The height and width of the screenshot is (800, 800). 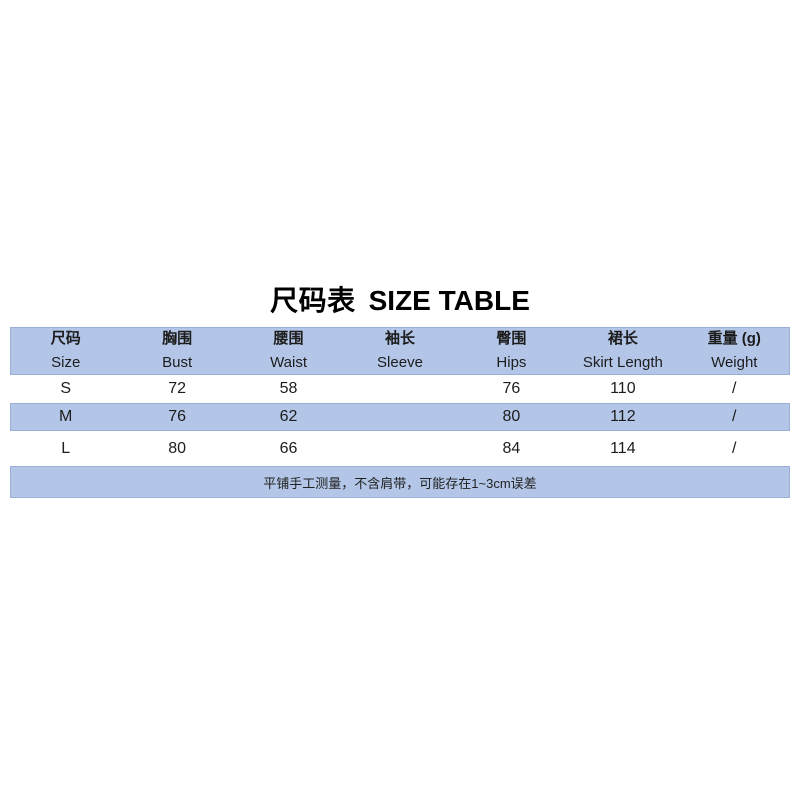 What do you see at coordinates (511, 338) in the screenshot?
I see `header-hips-zh: 臀围` at bounding box center [511, 338].